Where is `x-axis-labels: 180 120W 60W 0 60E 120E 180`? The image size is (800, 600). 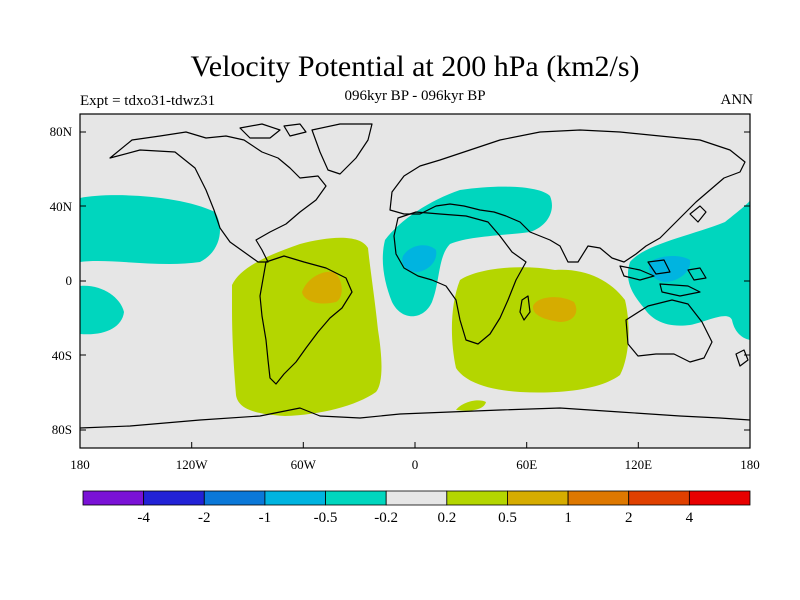 x-axis-labels: 180 120W 60W 0 60E 120E 180 is located at coordinates (415, 464).